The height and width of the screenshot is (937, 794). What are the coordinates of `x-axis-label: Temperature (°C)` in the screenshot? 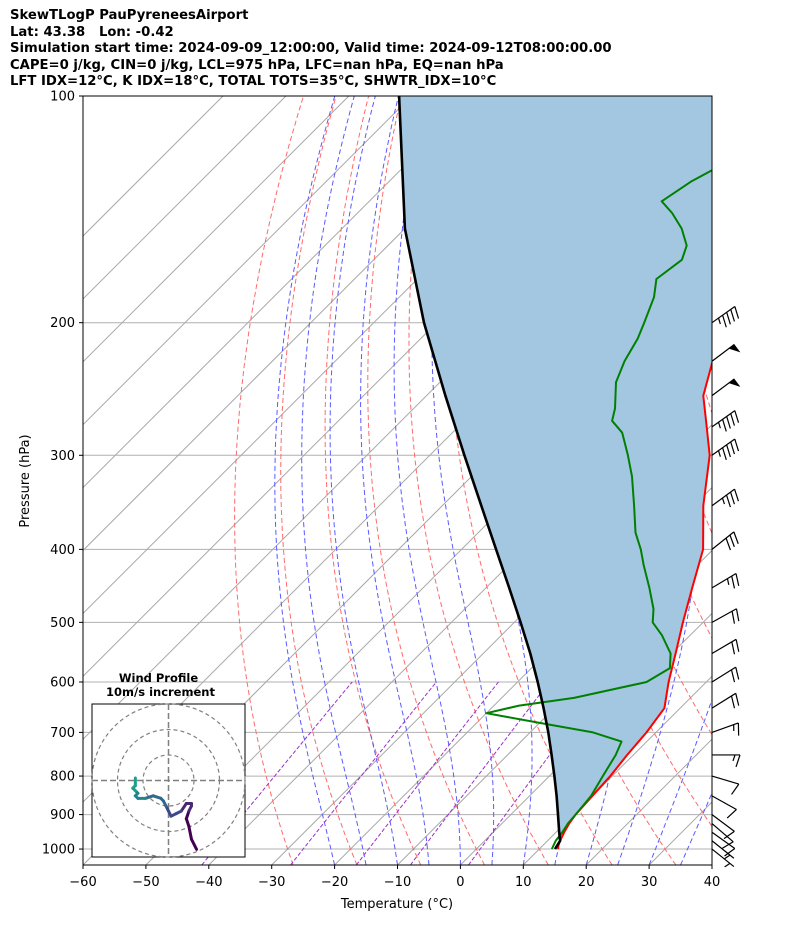 It's located at (396, 904).